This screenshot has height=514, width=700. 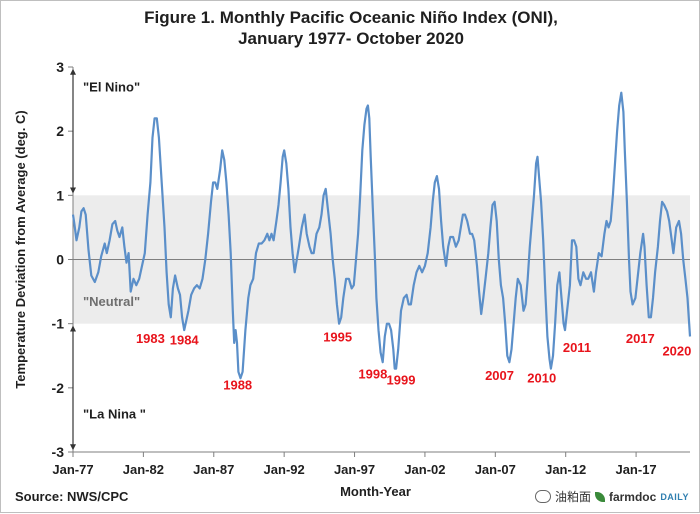 I want to click on event-year-label: 1988, so click(x=237, y=385).